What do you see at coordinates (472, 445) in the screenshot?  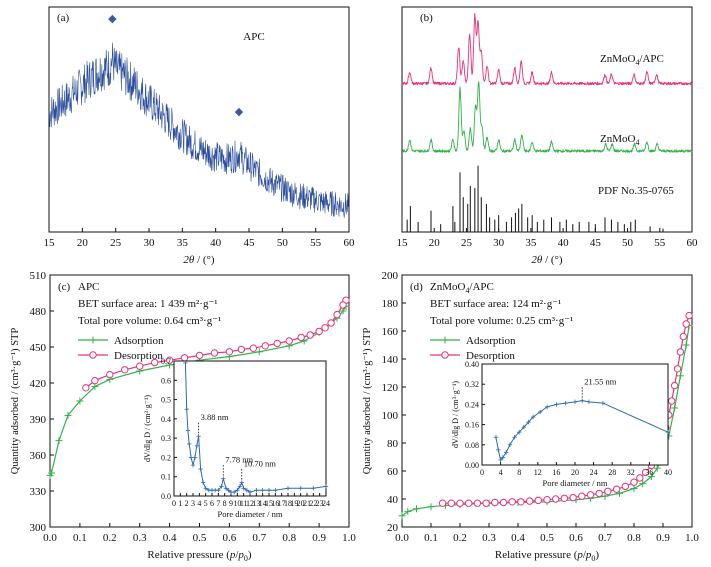 I see `inset-y-tick-label: 0.08` at bounding box center [472, 445].